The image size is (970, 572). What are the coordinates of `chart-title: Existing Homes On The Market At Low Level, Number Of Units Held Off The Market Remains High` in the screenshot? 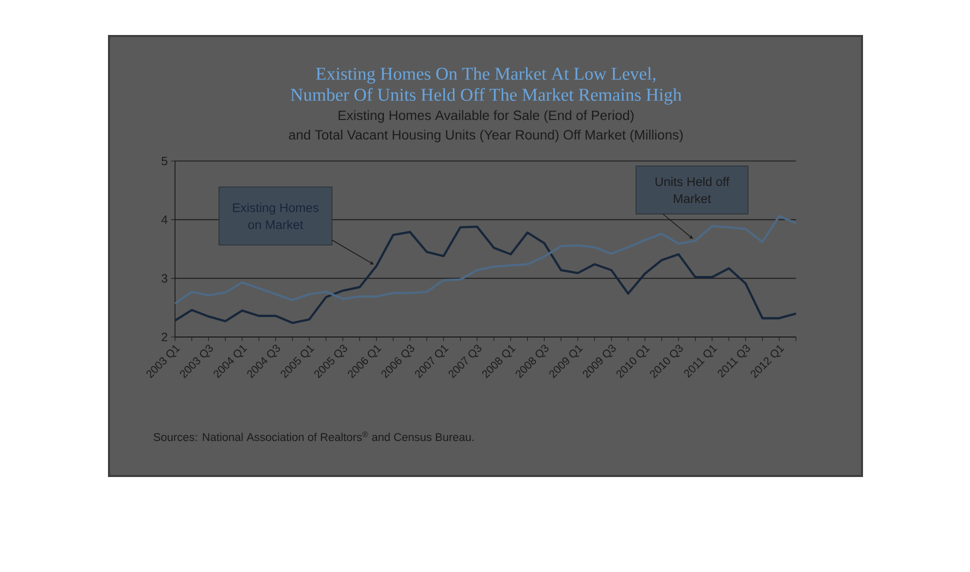 It's located at (486, 86).